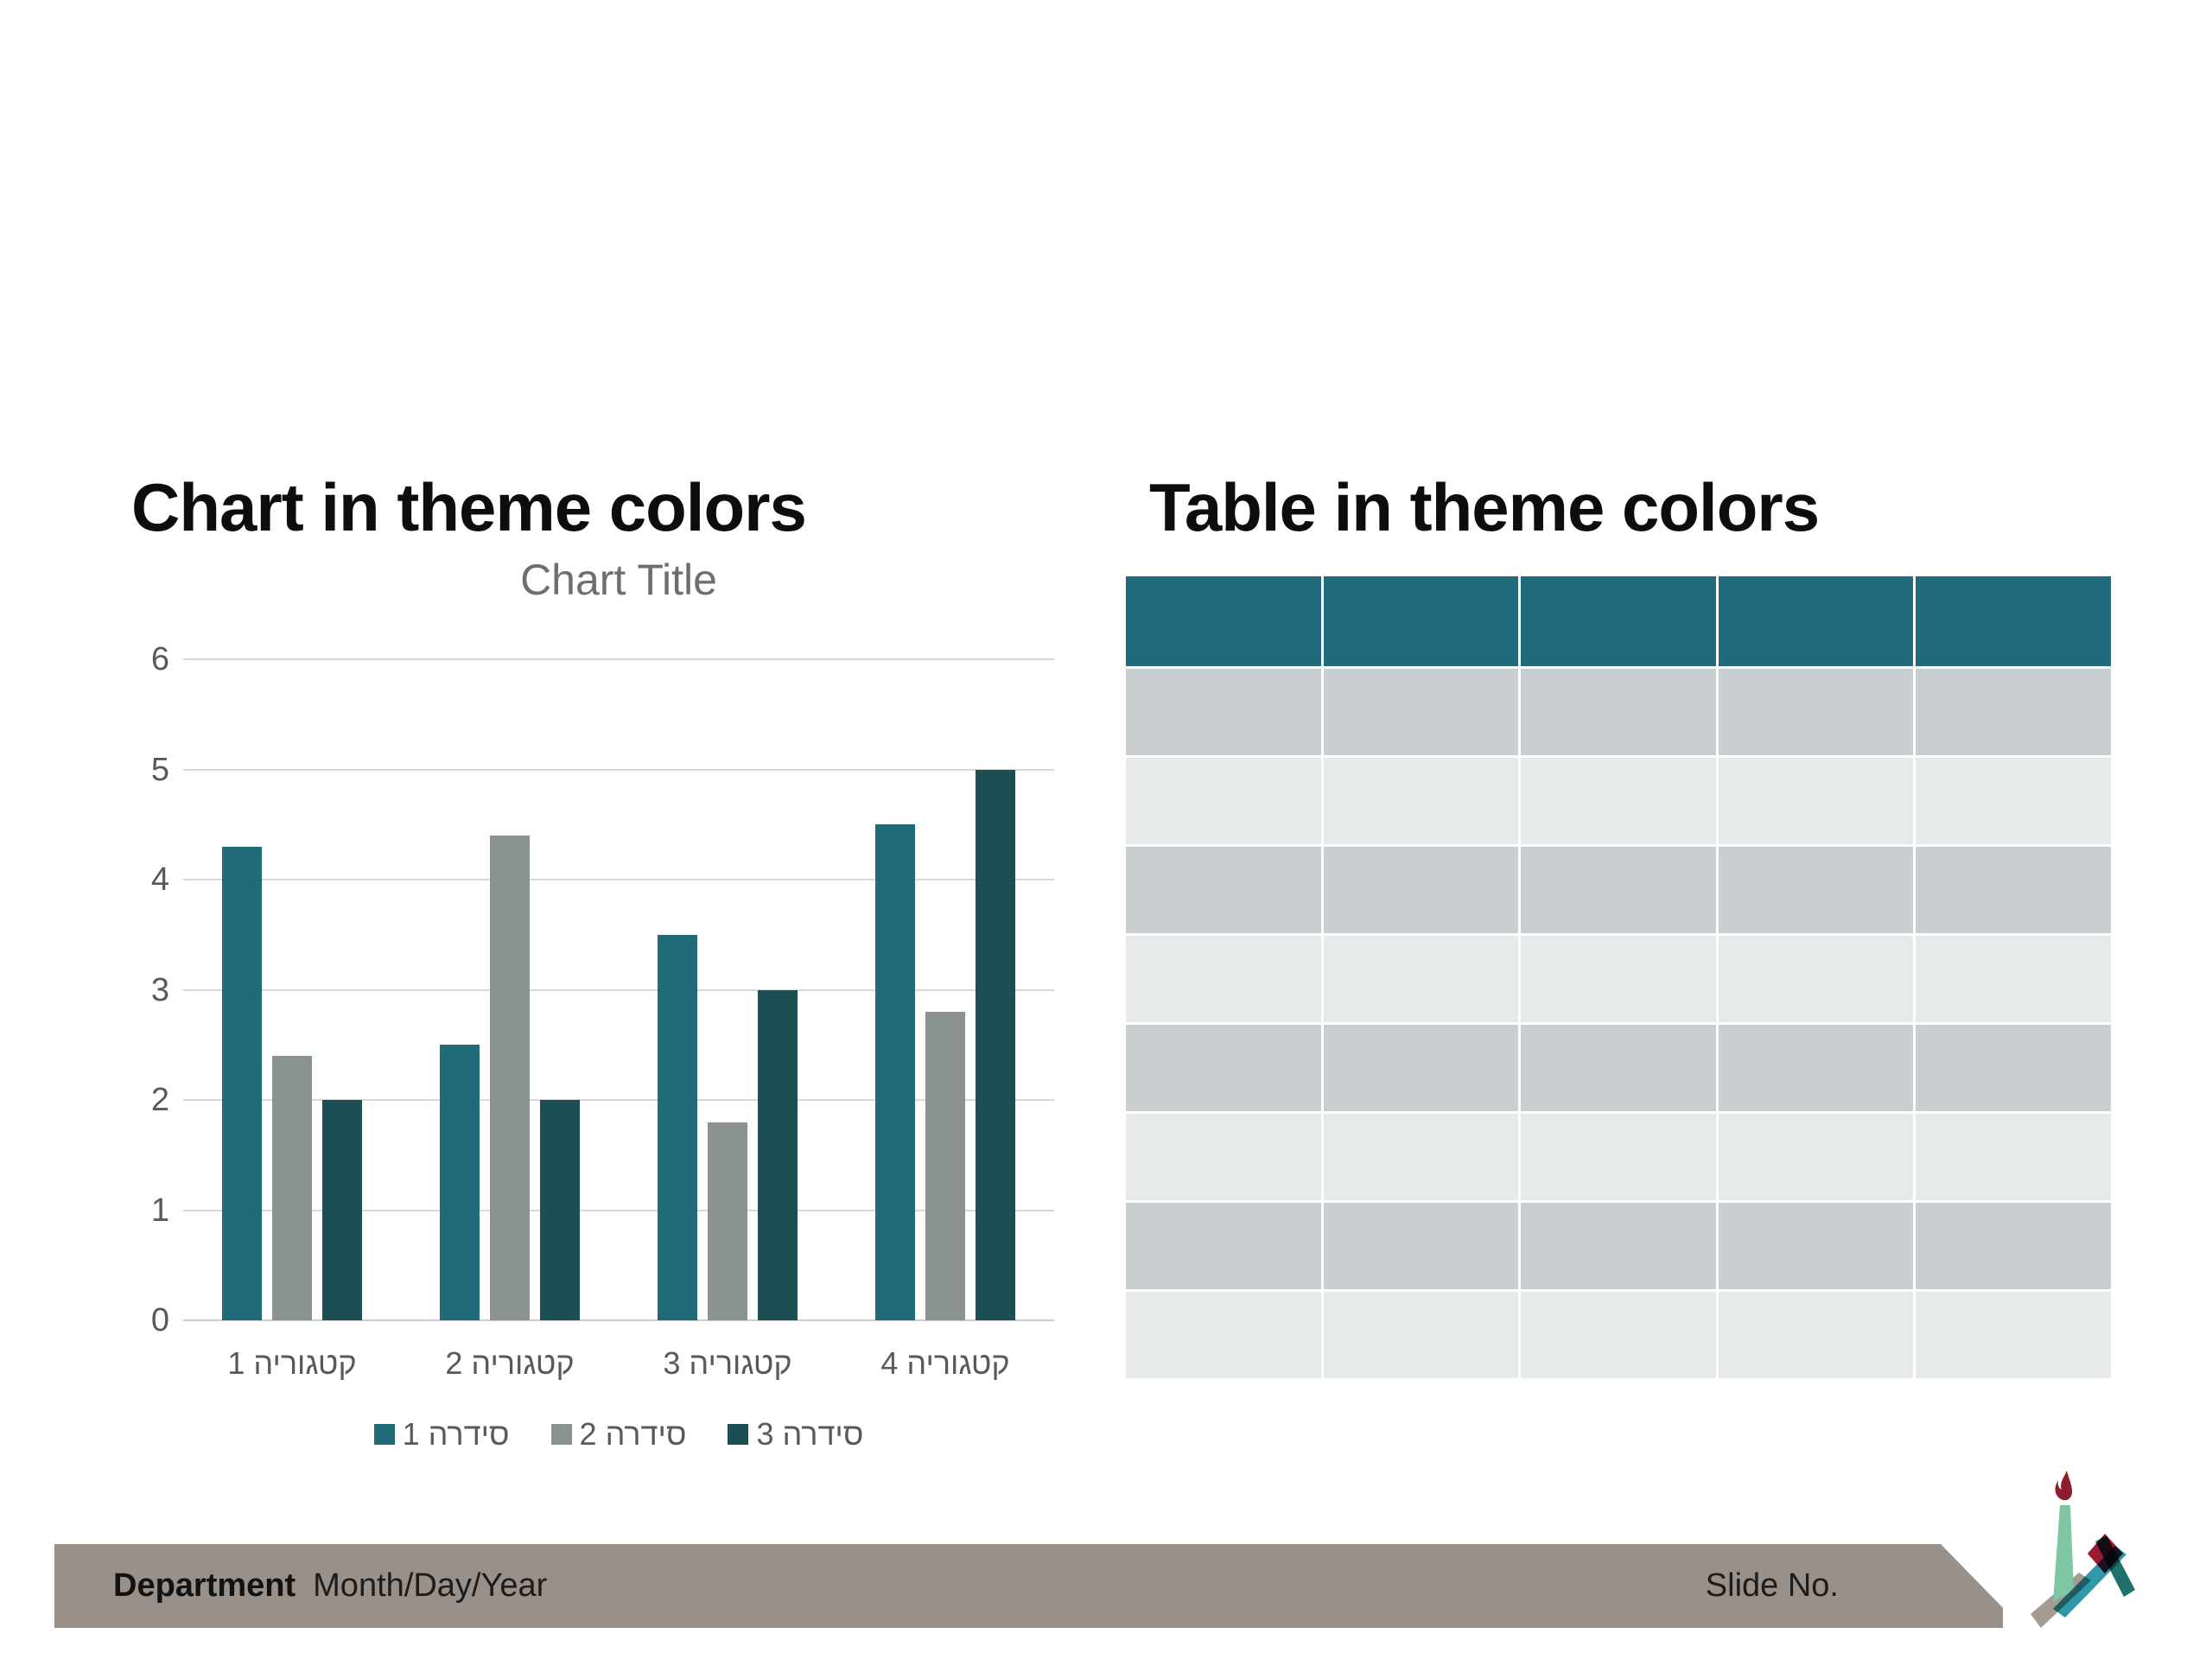 The height and width of the screenshot is (1659, 2212). Describe the element at coordinates (460, 1182) in the screenshot. I see `bar-סידרה 1-קטגוריה 2` at that location.